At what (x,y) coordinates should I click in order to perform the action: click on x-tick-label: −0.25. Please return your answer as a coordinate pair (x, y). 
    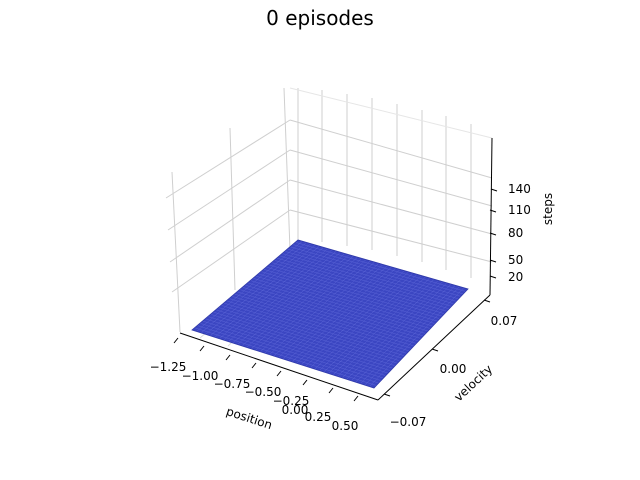
    Looking at the image, I should click on (291, 401).